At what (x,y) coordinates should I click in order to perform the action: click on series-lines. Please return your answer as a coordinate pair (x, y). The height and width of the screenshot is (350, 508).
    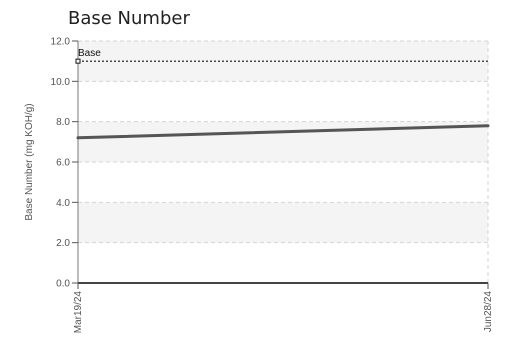
    Looking at the image, I should click on (283, 132).